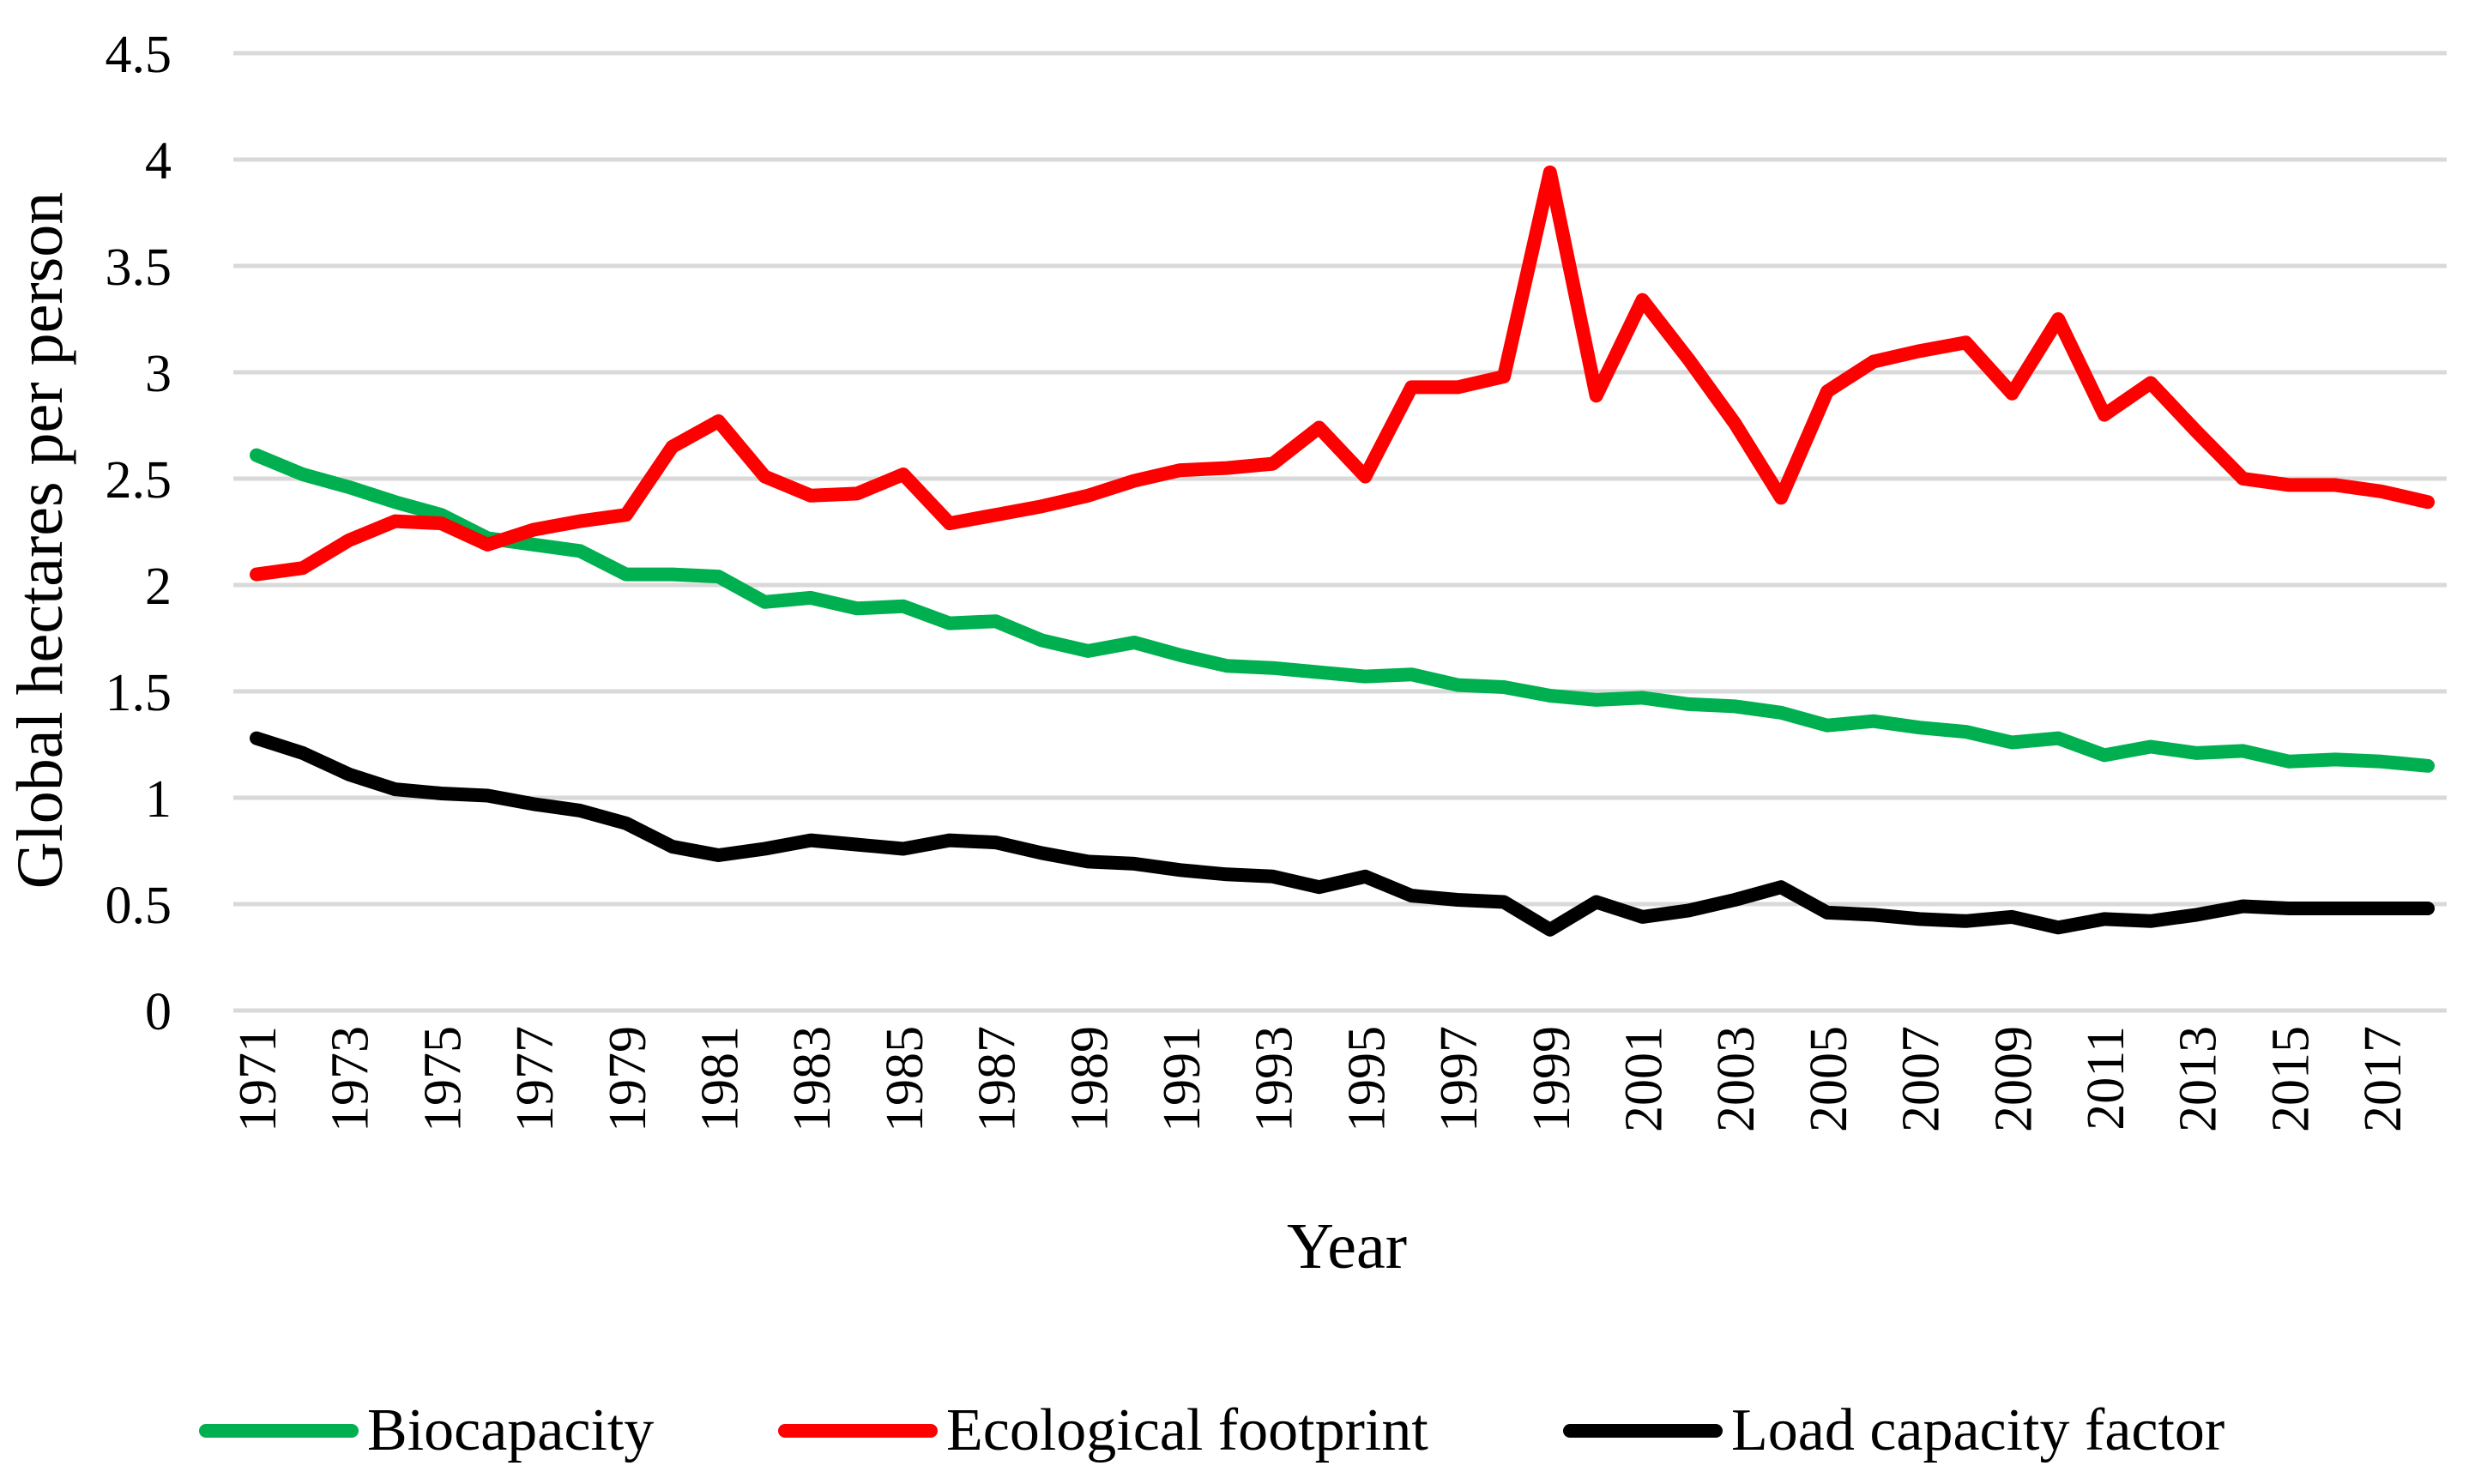  What do you see at coordinates (2383, 1079) in the screenshot?
I see `x-tick-label: 2017` at bounding box center [2383, 1079].